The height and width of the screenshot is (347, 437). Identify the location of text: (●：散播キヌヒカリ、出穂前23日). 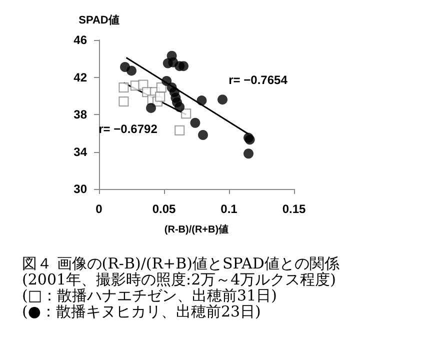
(141, 311).